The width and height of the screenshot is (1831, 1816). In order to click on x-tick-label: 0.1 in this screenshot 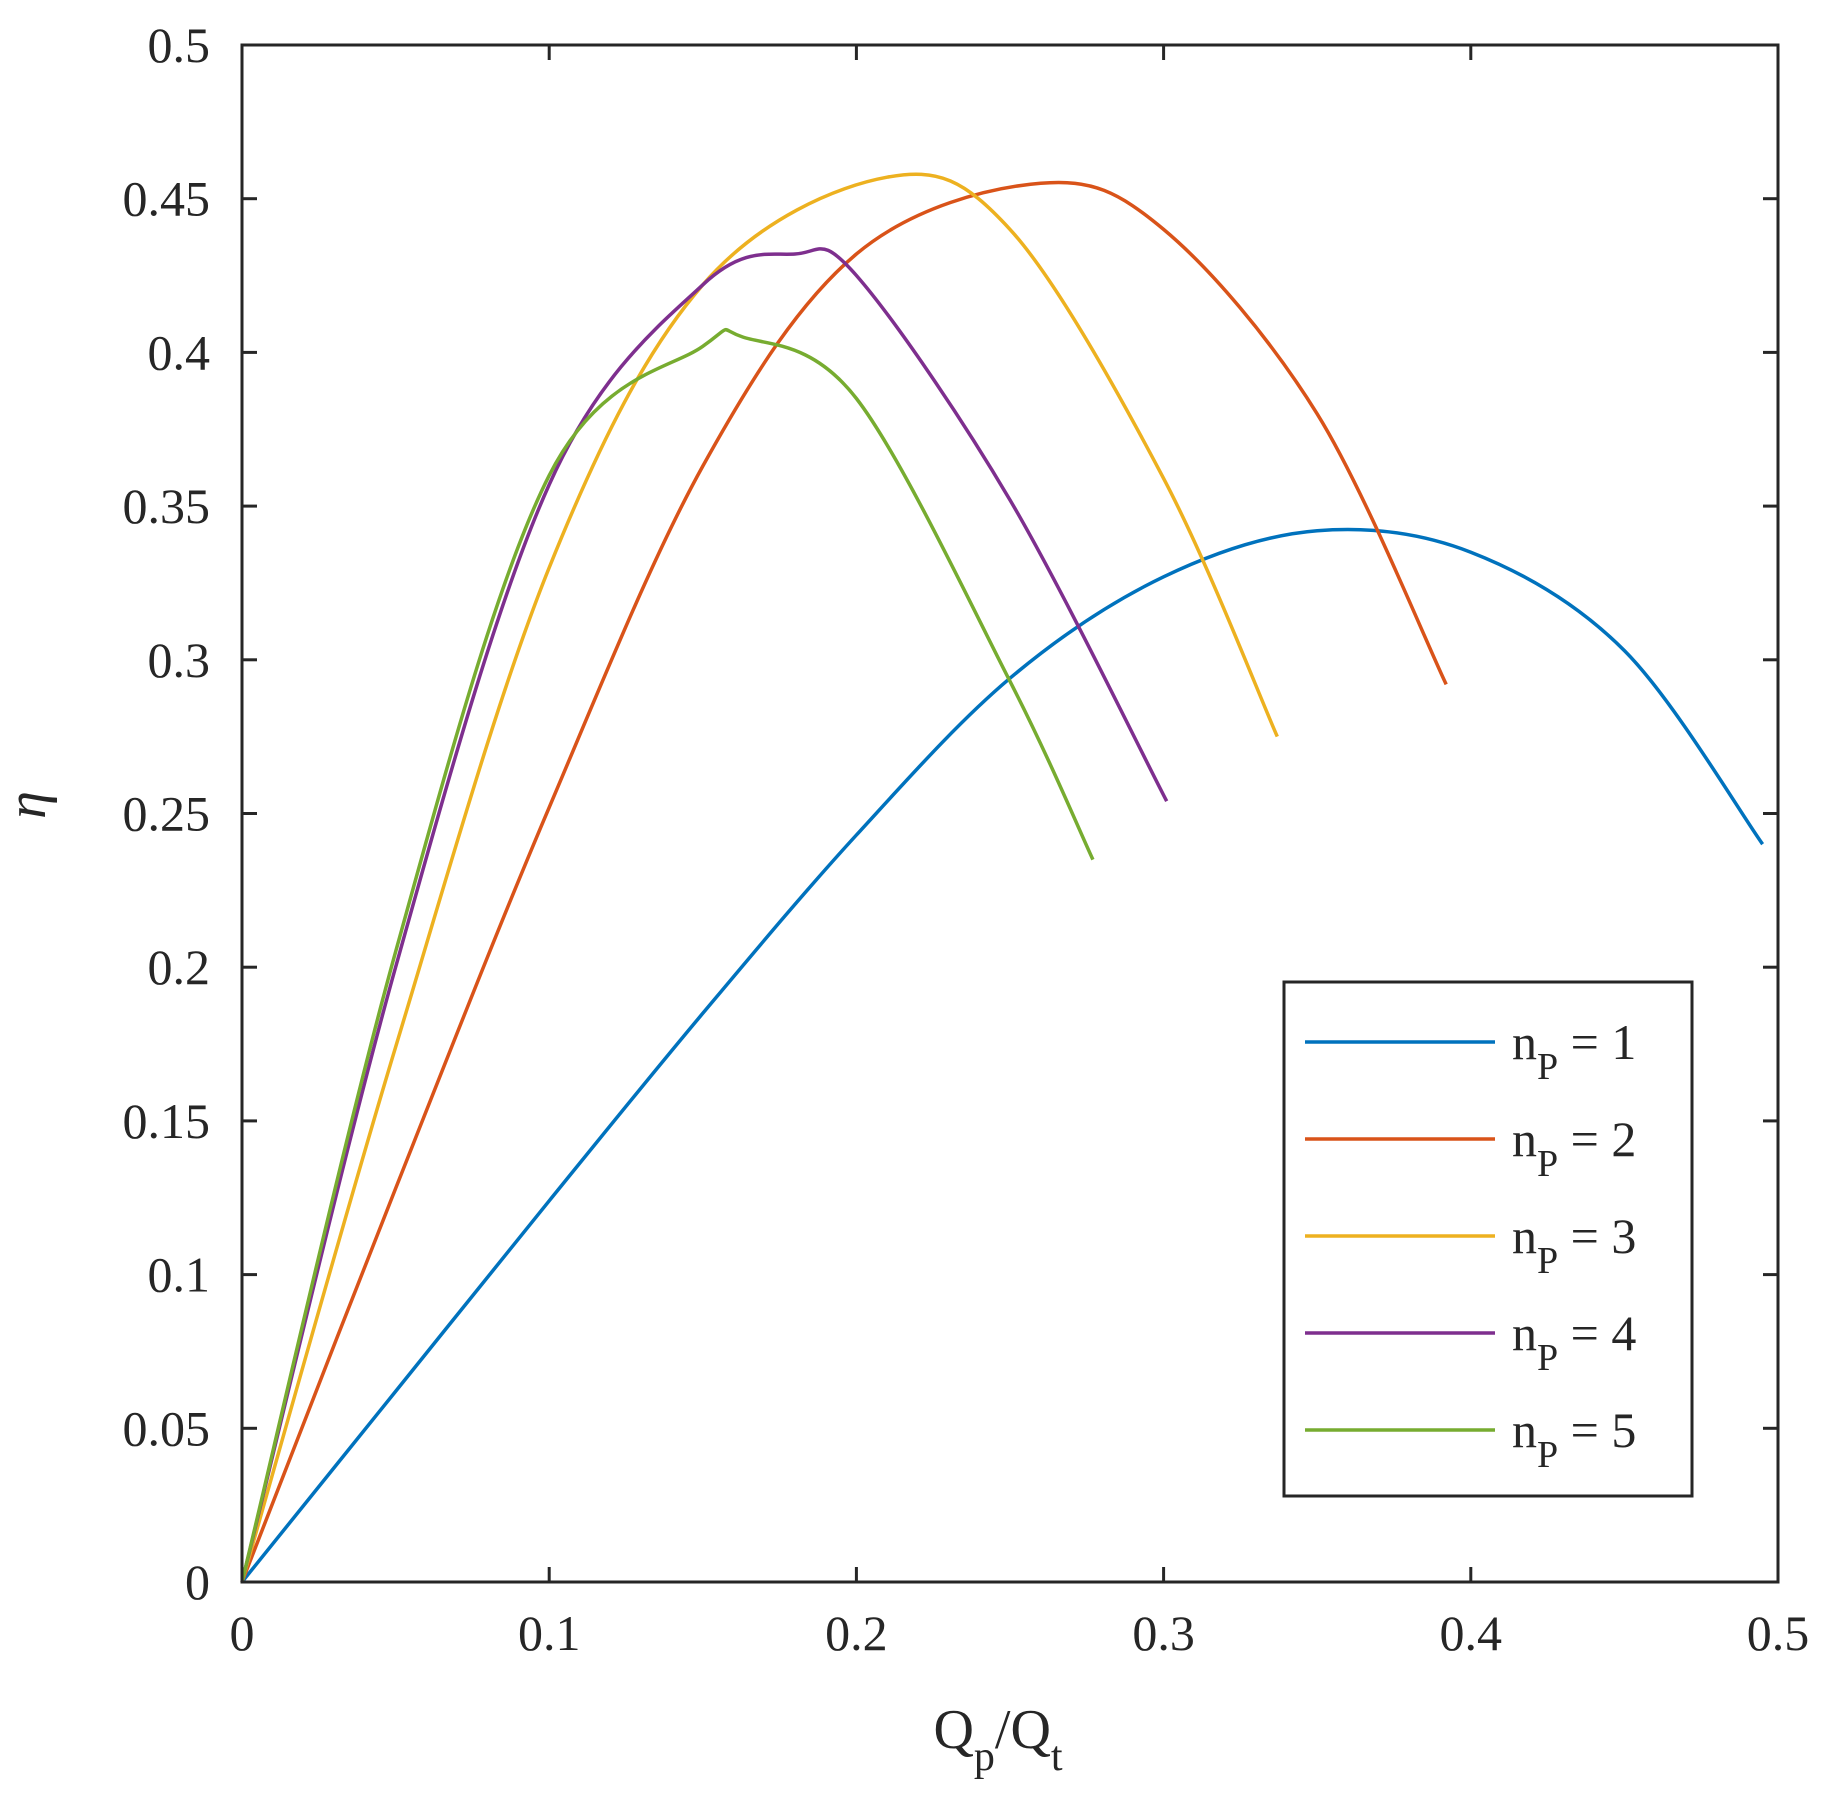, I will do `click(549, 1633)`.